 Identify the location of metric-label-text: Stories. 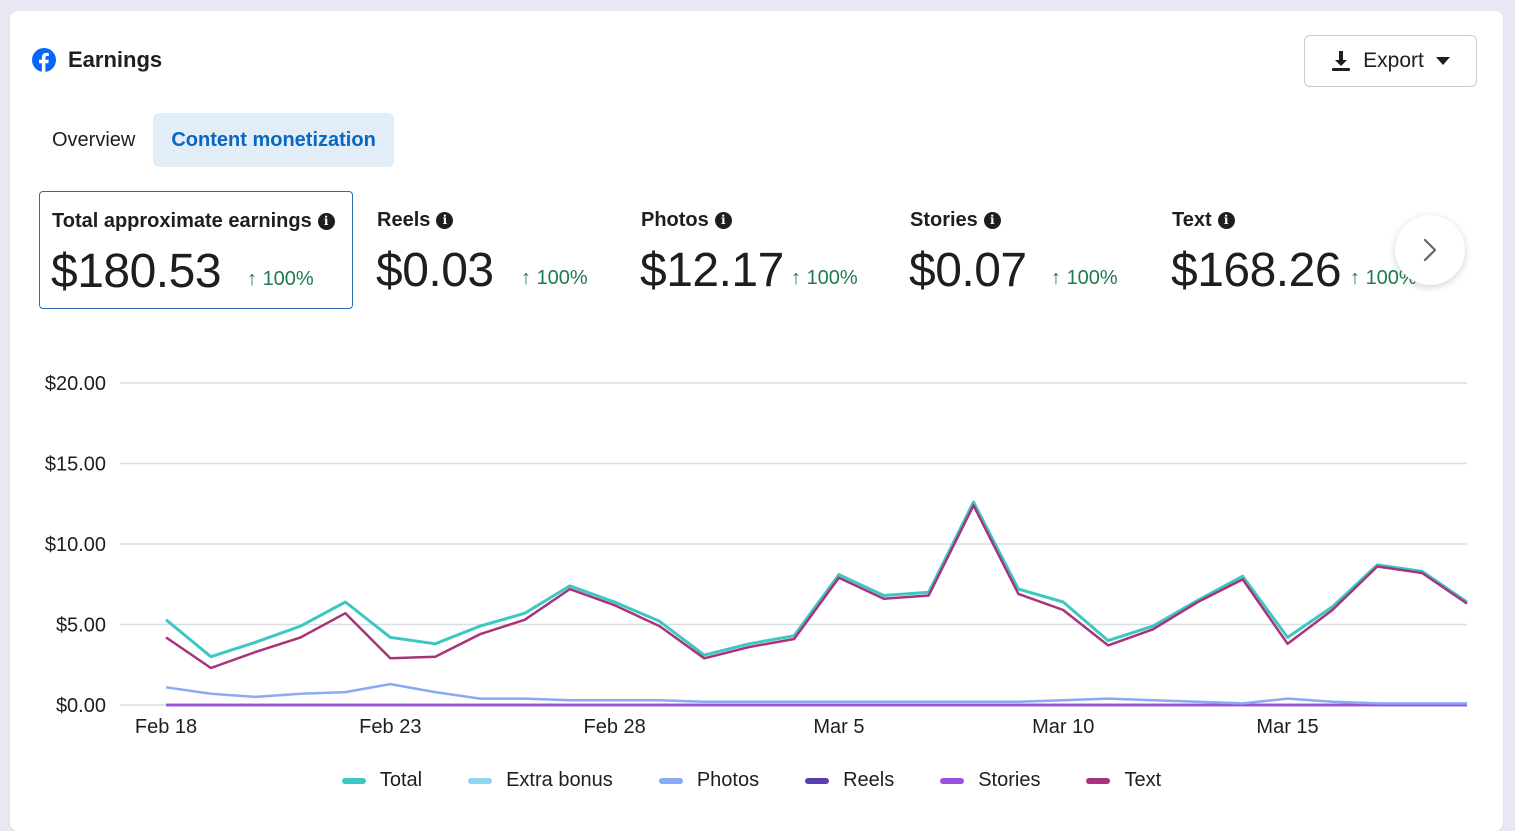
(944, 220).